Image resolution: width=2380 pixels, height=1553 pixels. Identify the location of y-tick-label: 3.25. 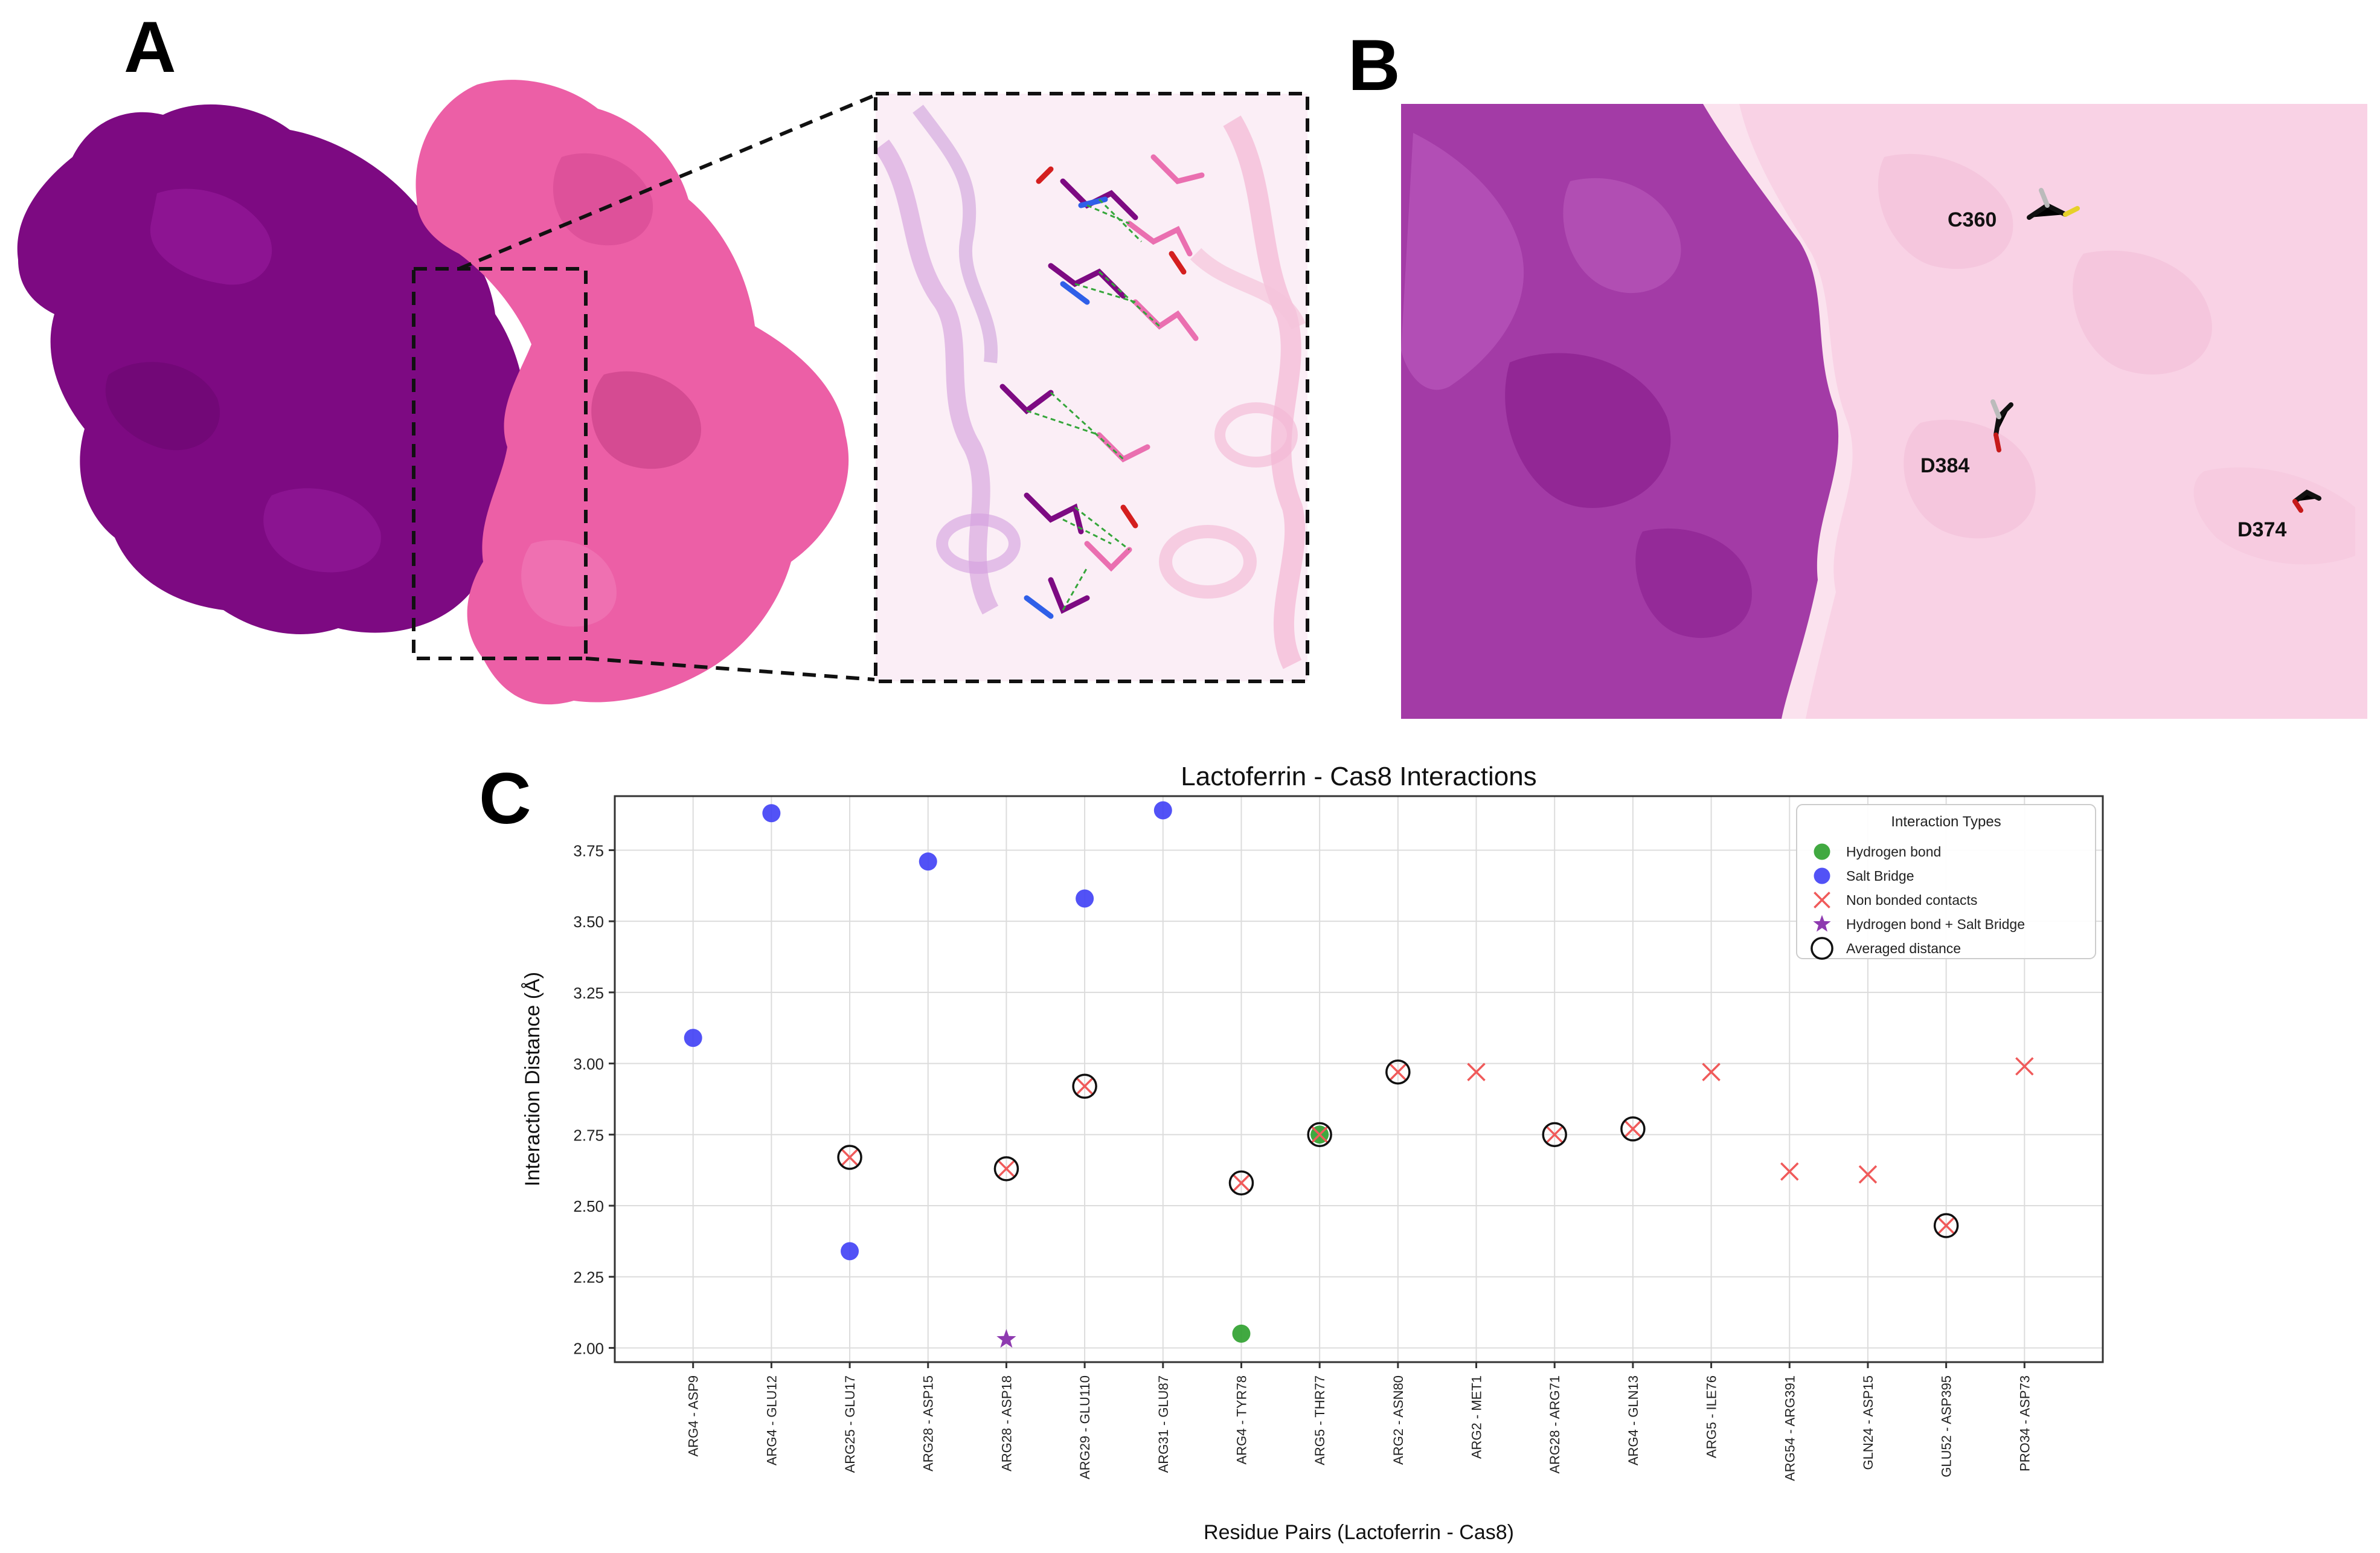
(588, 993).